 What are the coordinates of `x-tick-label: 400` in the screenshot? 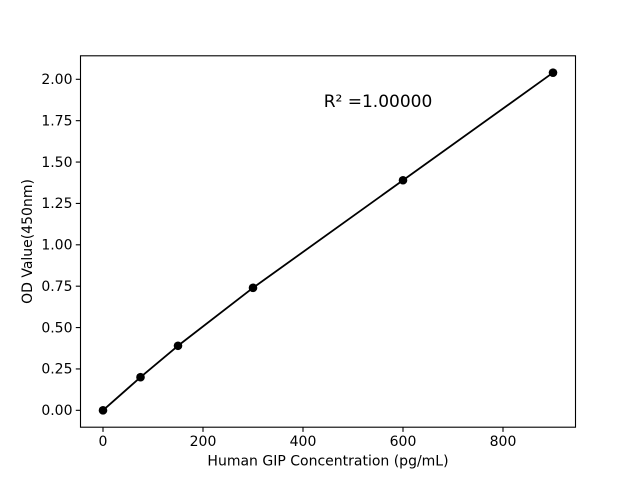 It's located at (303, 442).